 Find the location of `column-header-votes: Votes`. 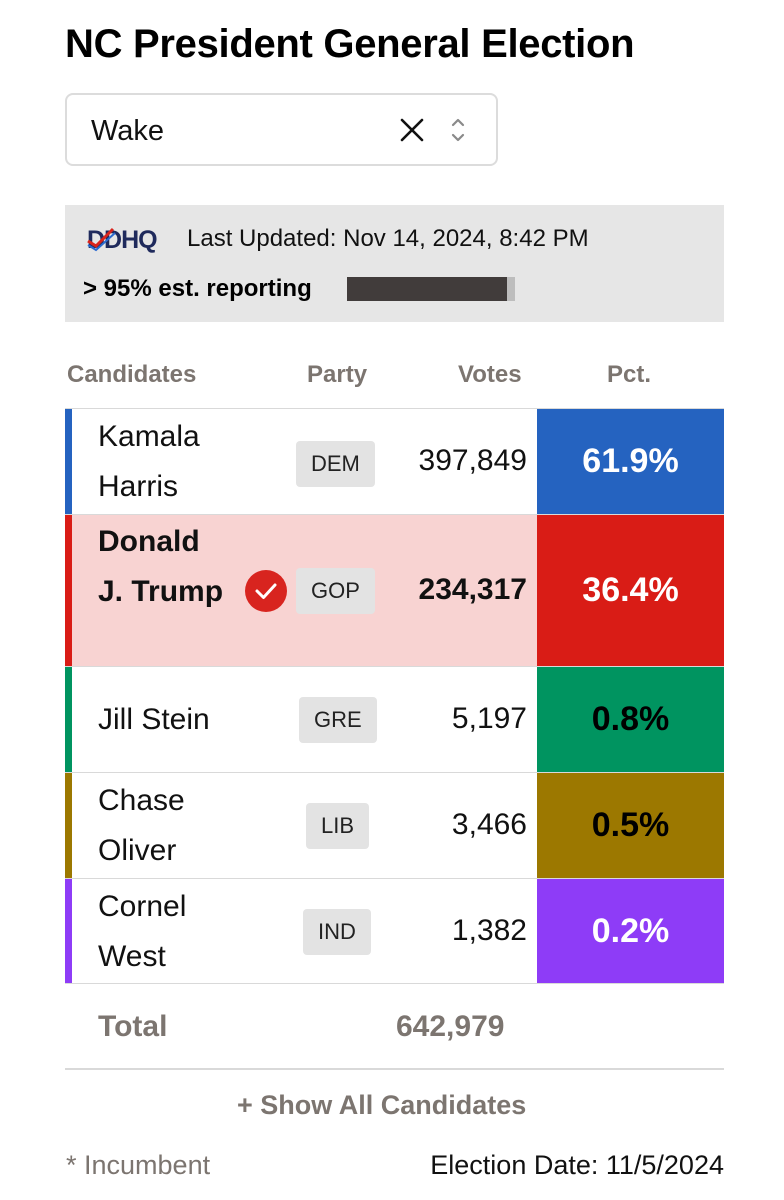

column-header-votes: Votes is located at coordinates (490, 374).